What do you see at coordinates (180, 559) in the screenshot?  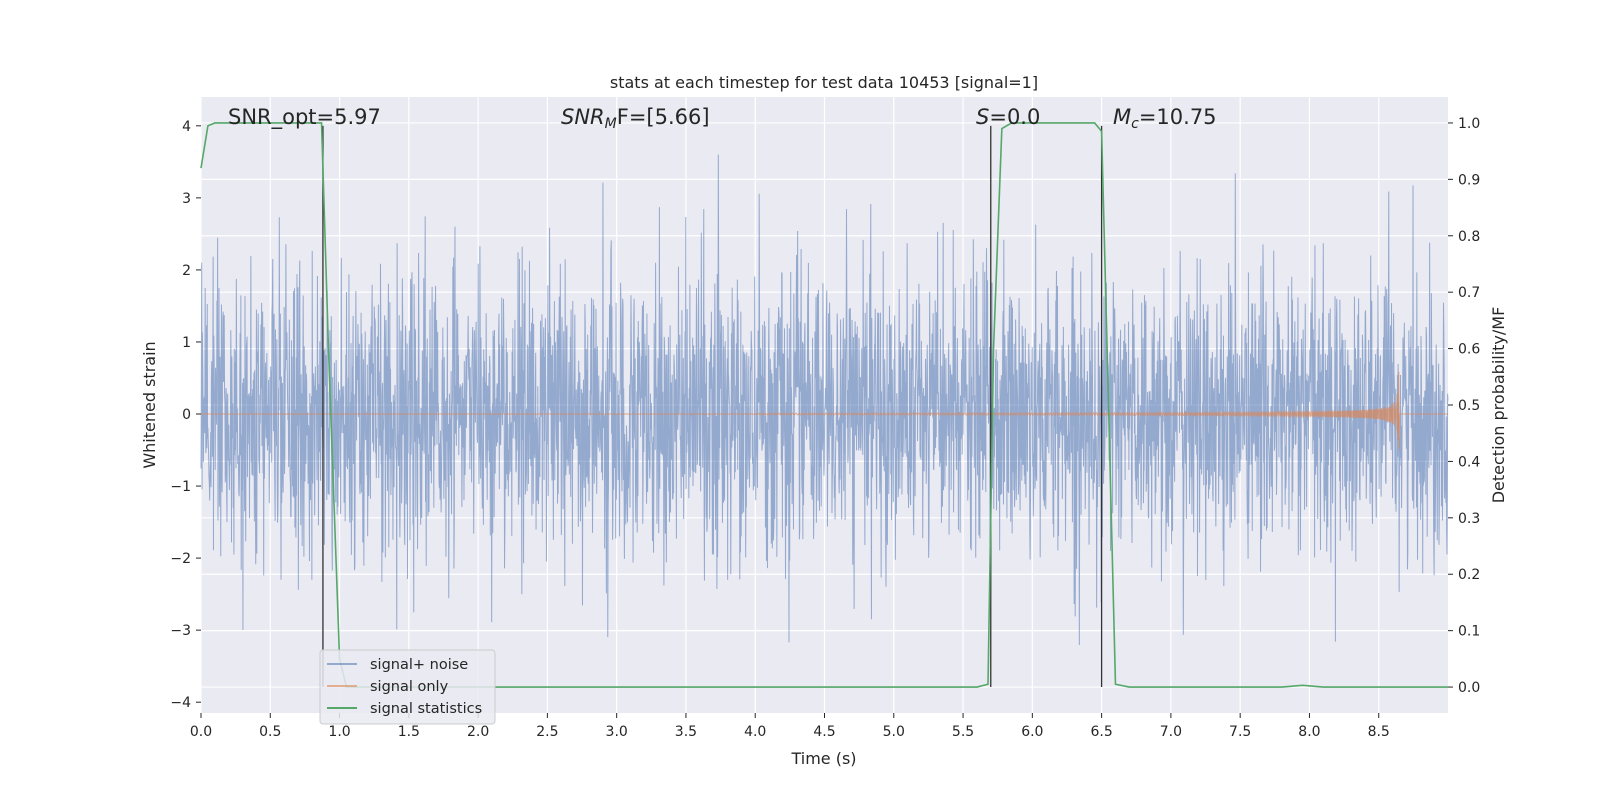 I see `y-tick-label: −2` at bounding box center [180, 559].